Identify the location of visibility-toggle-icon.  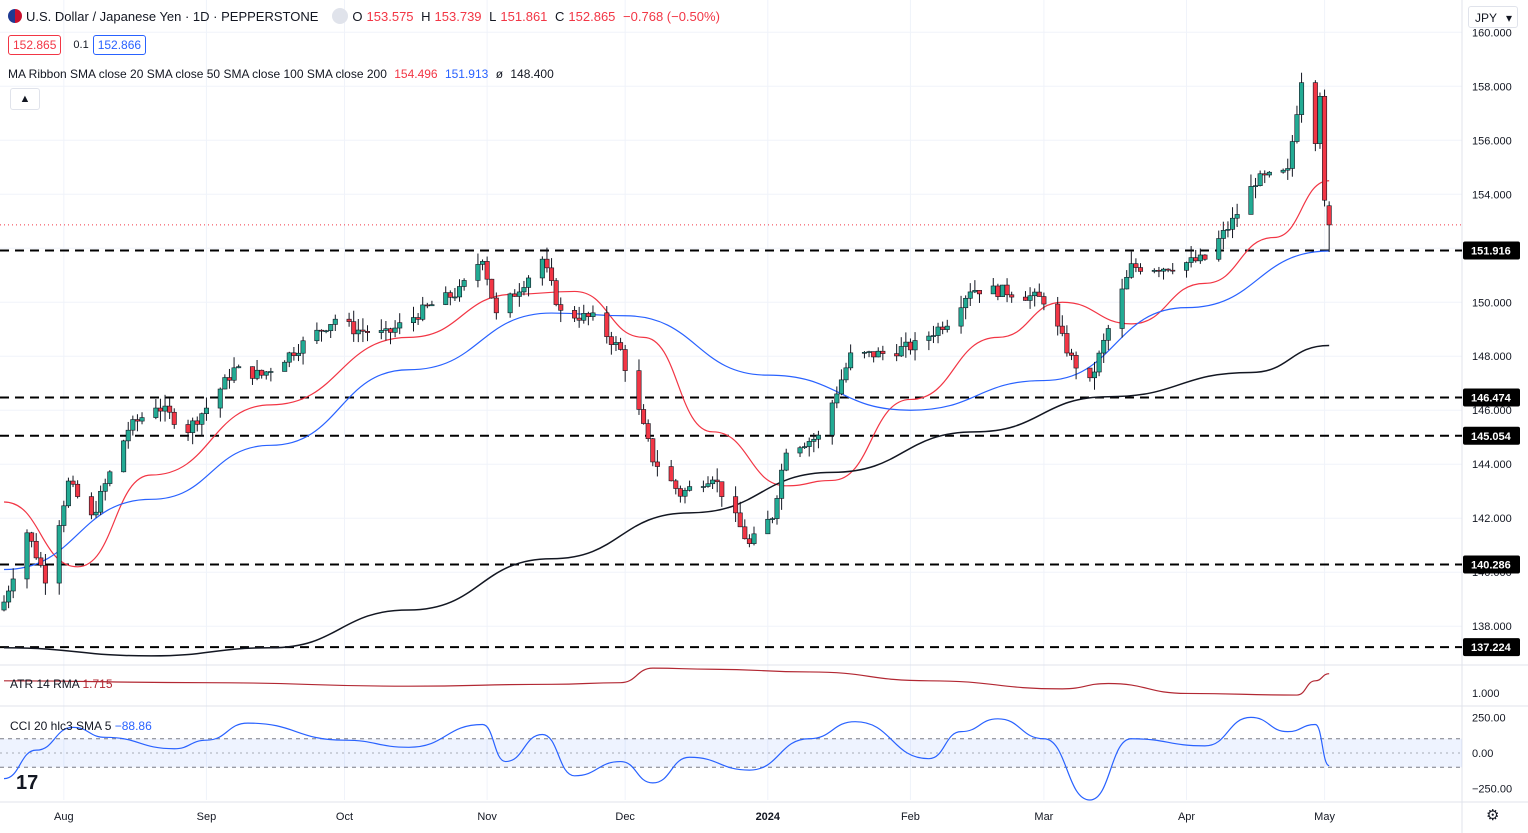
(340, 16).